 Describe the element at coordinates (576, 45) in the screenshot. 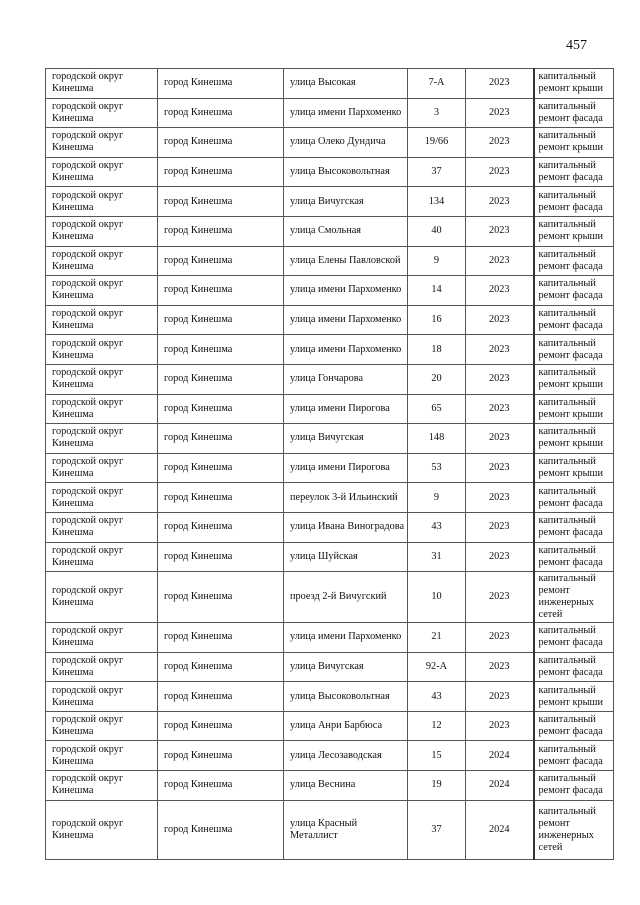

I see `page-number: 457` at that location.